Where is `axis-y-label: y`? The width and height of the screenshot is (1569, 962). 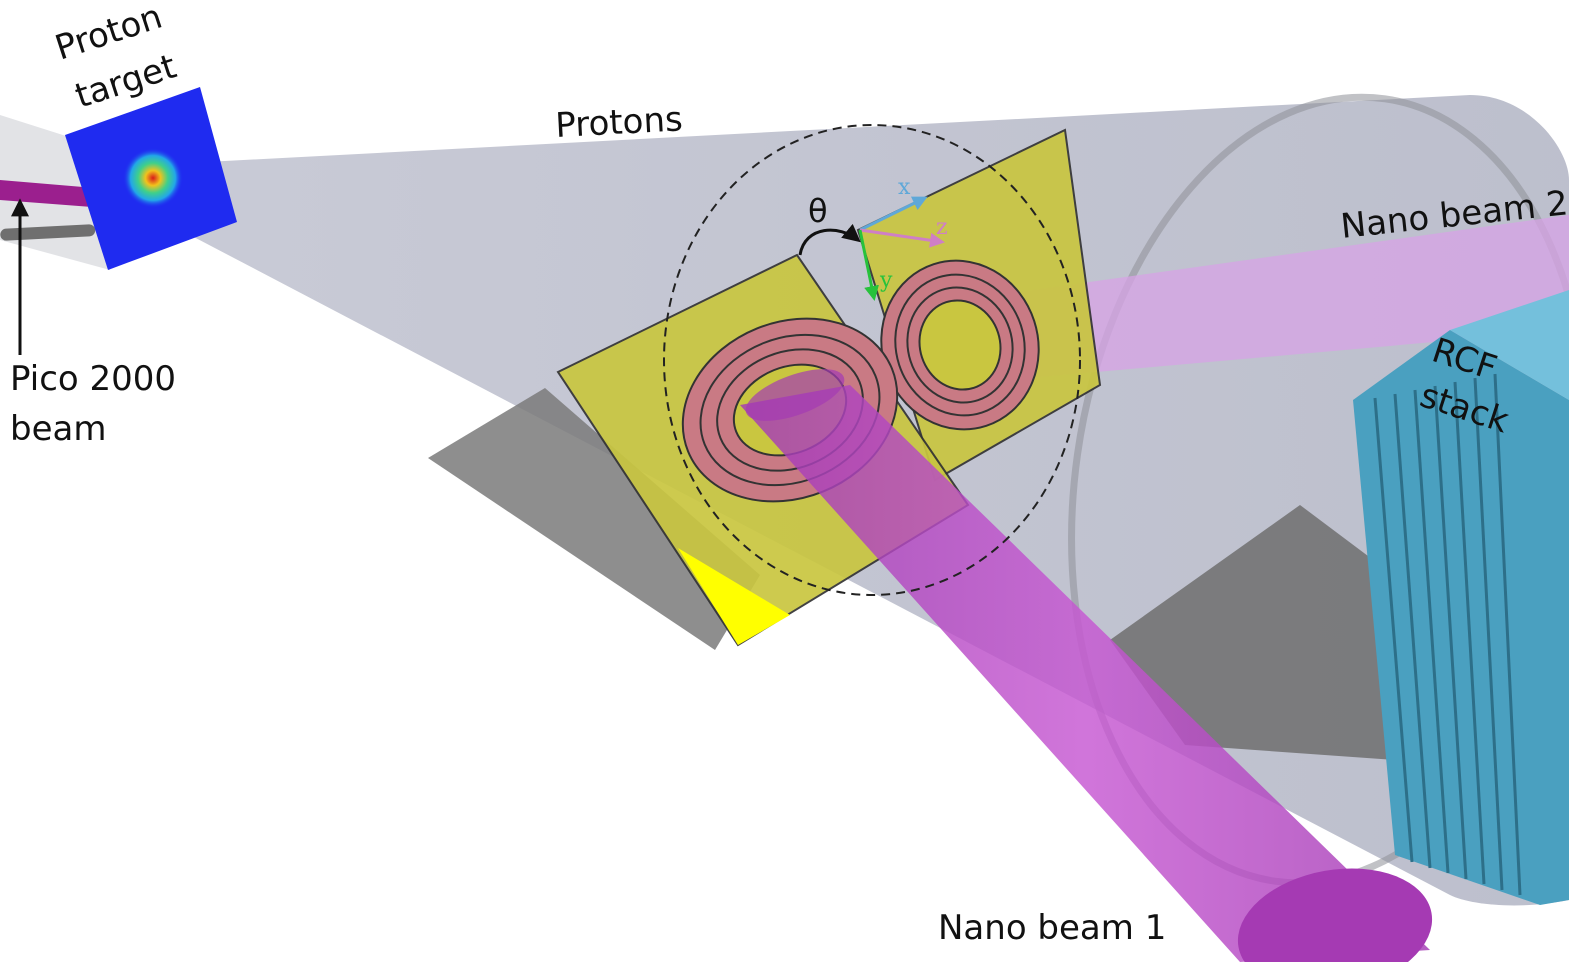 axis-y-label: y is located at coordinates (886, 280).